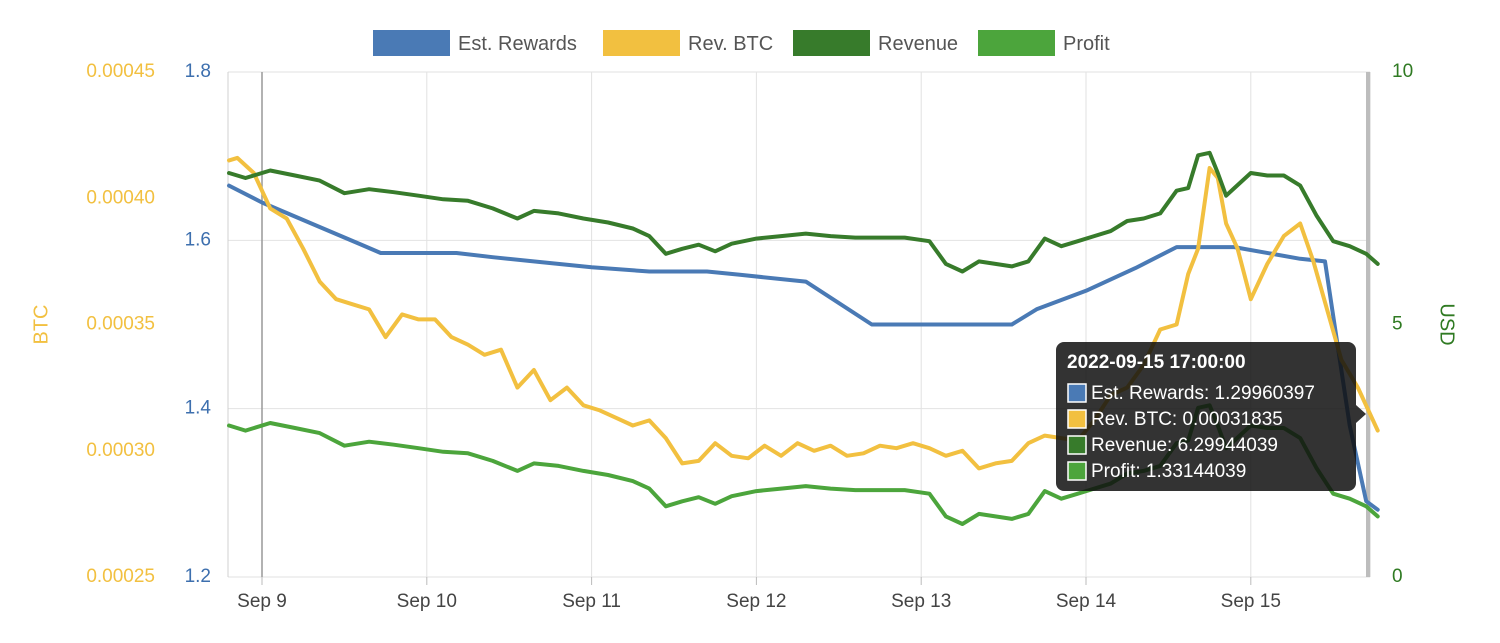 The image size is (1500, 643). I want to click on legend-label: Rev. BTC, so click(730, 44).